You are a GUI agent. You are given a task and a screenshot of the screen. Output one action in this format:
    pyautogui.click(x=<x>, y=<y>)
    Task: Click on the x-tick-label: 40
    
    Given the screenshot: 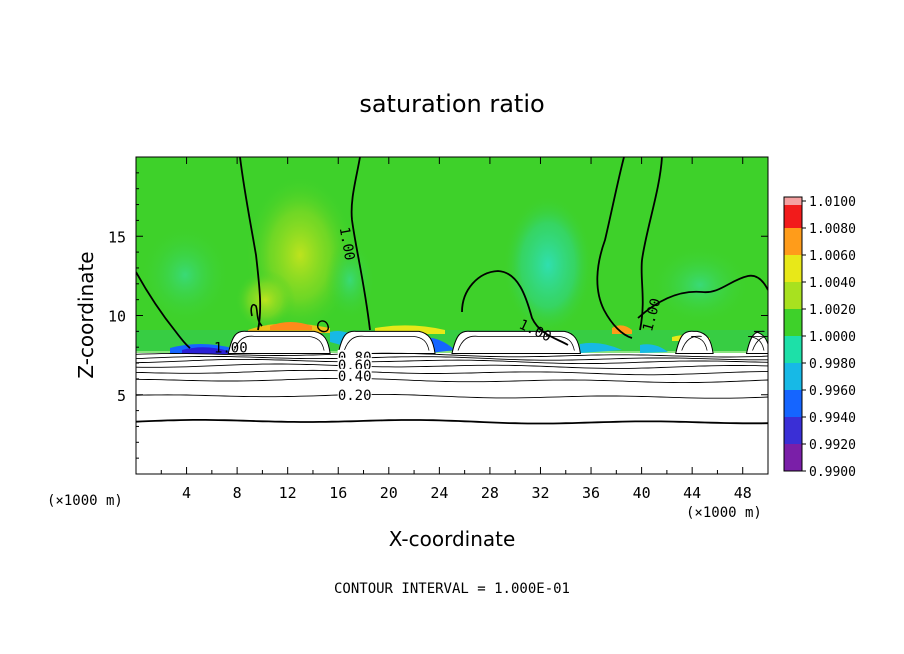 What is the action you would take?
    pyautogui.click(x=642, y=493)
    